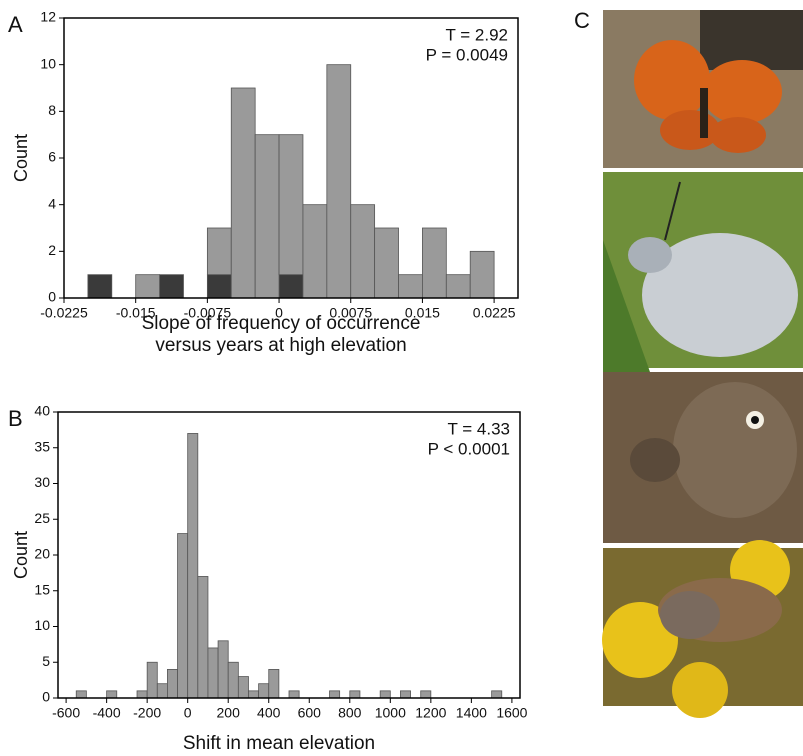 This screenshot has height=756, width=803. Describe the element at coordinates (350, 713) in the screenshot. I see `x-tick-label: 800` at that location.